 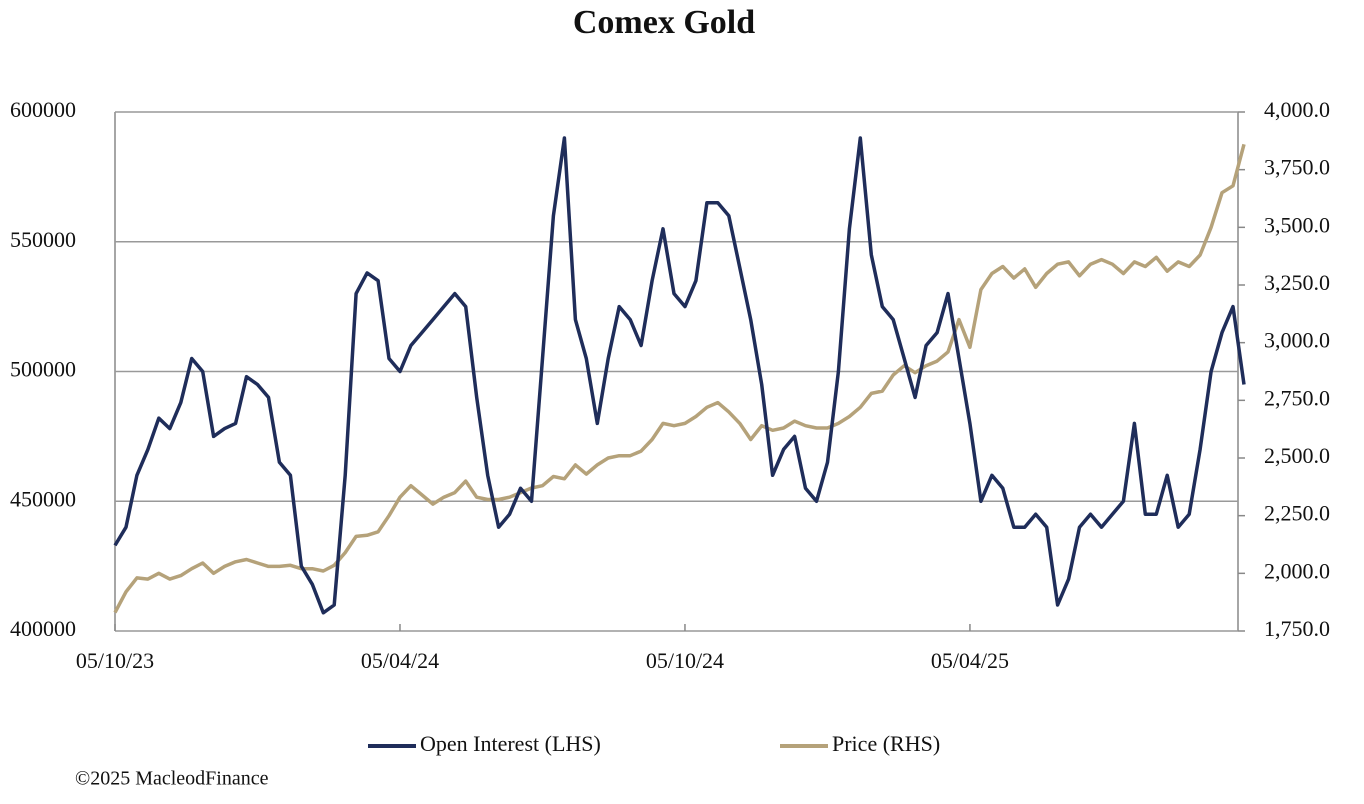 I want to click on y2-tick-label: 4,000.0, so click(x=1297, y=109).